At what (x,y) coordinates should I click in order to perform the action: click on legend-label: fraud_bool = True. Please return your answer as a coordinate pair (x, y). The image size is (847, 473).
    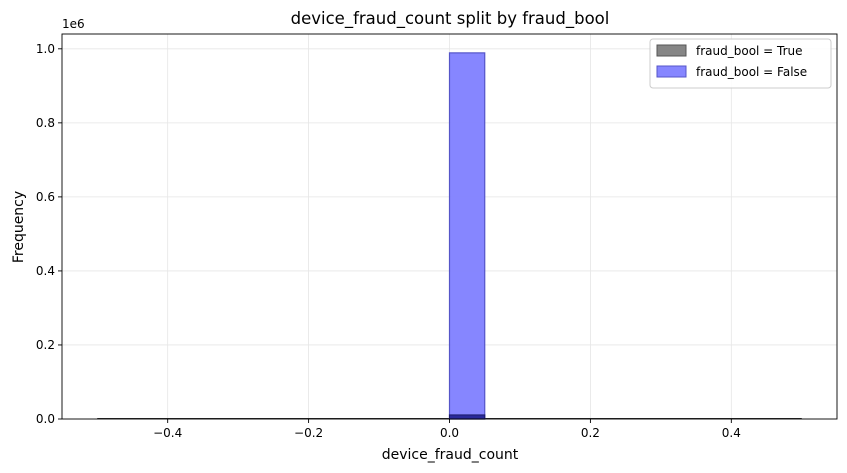
    Looking at the image, I should click on (749, 51).